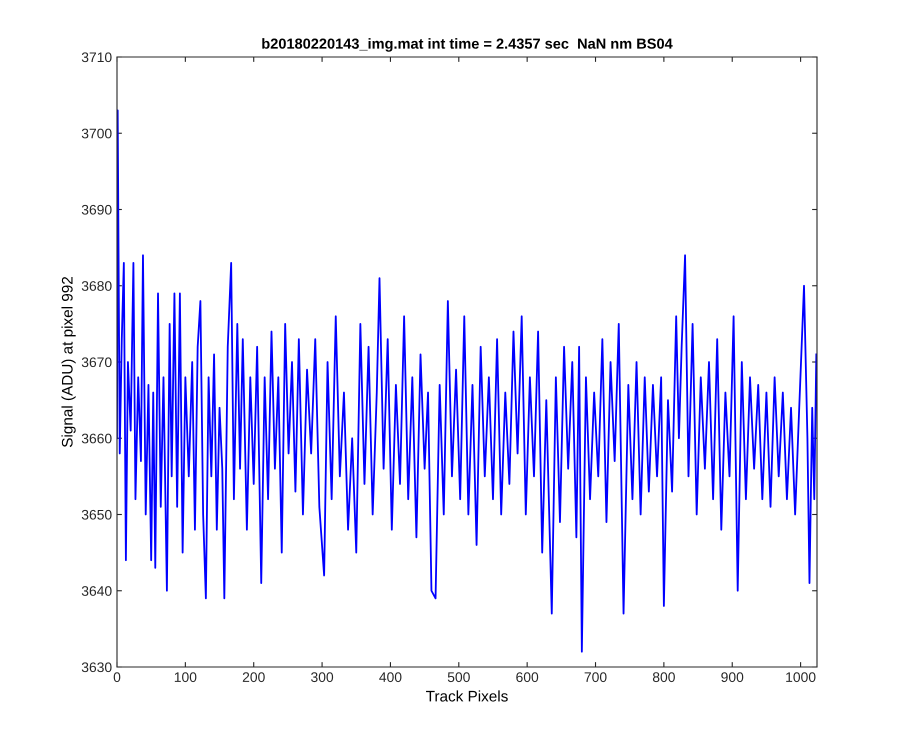 This screenshot has width=900, height=750. Describe the element at coordinates (97, 667) in the screenshot. I see `y-tick-label: 3630` at that location.